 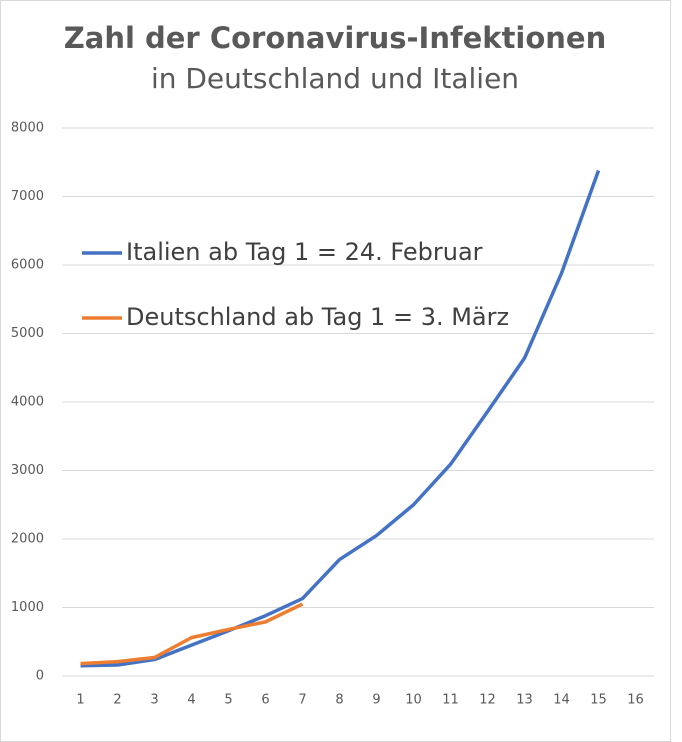 What do you see at coordinates (335, 38) in the screenshot?
I see `chart-title: Zahl der Coronavirus-Infektionen` at bounding box center [335, 38].